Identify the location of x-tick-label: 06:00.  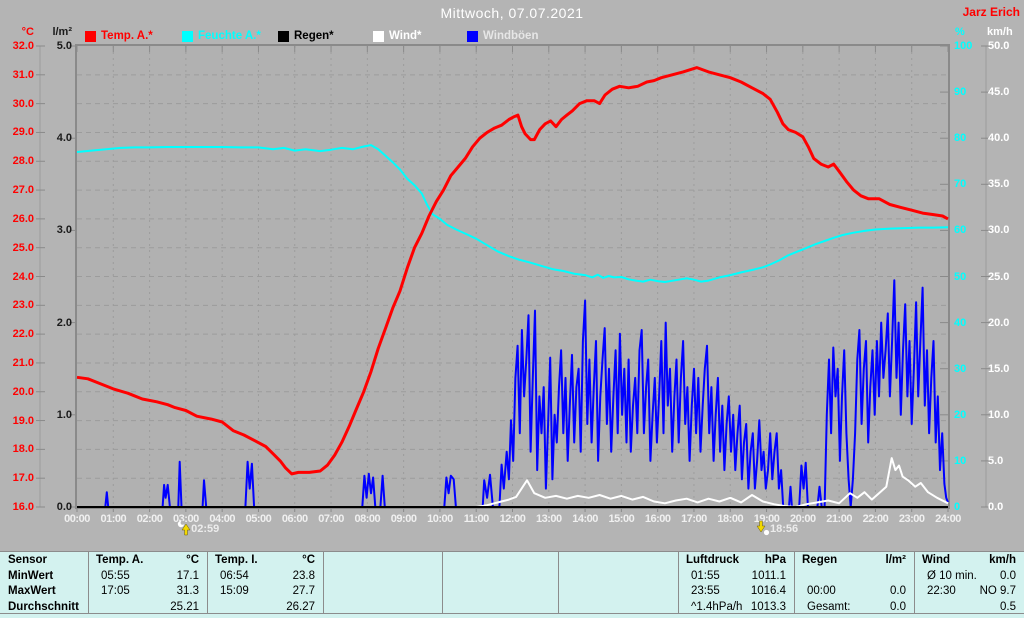
(294, 519).